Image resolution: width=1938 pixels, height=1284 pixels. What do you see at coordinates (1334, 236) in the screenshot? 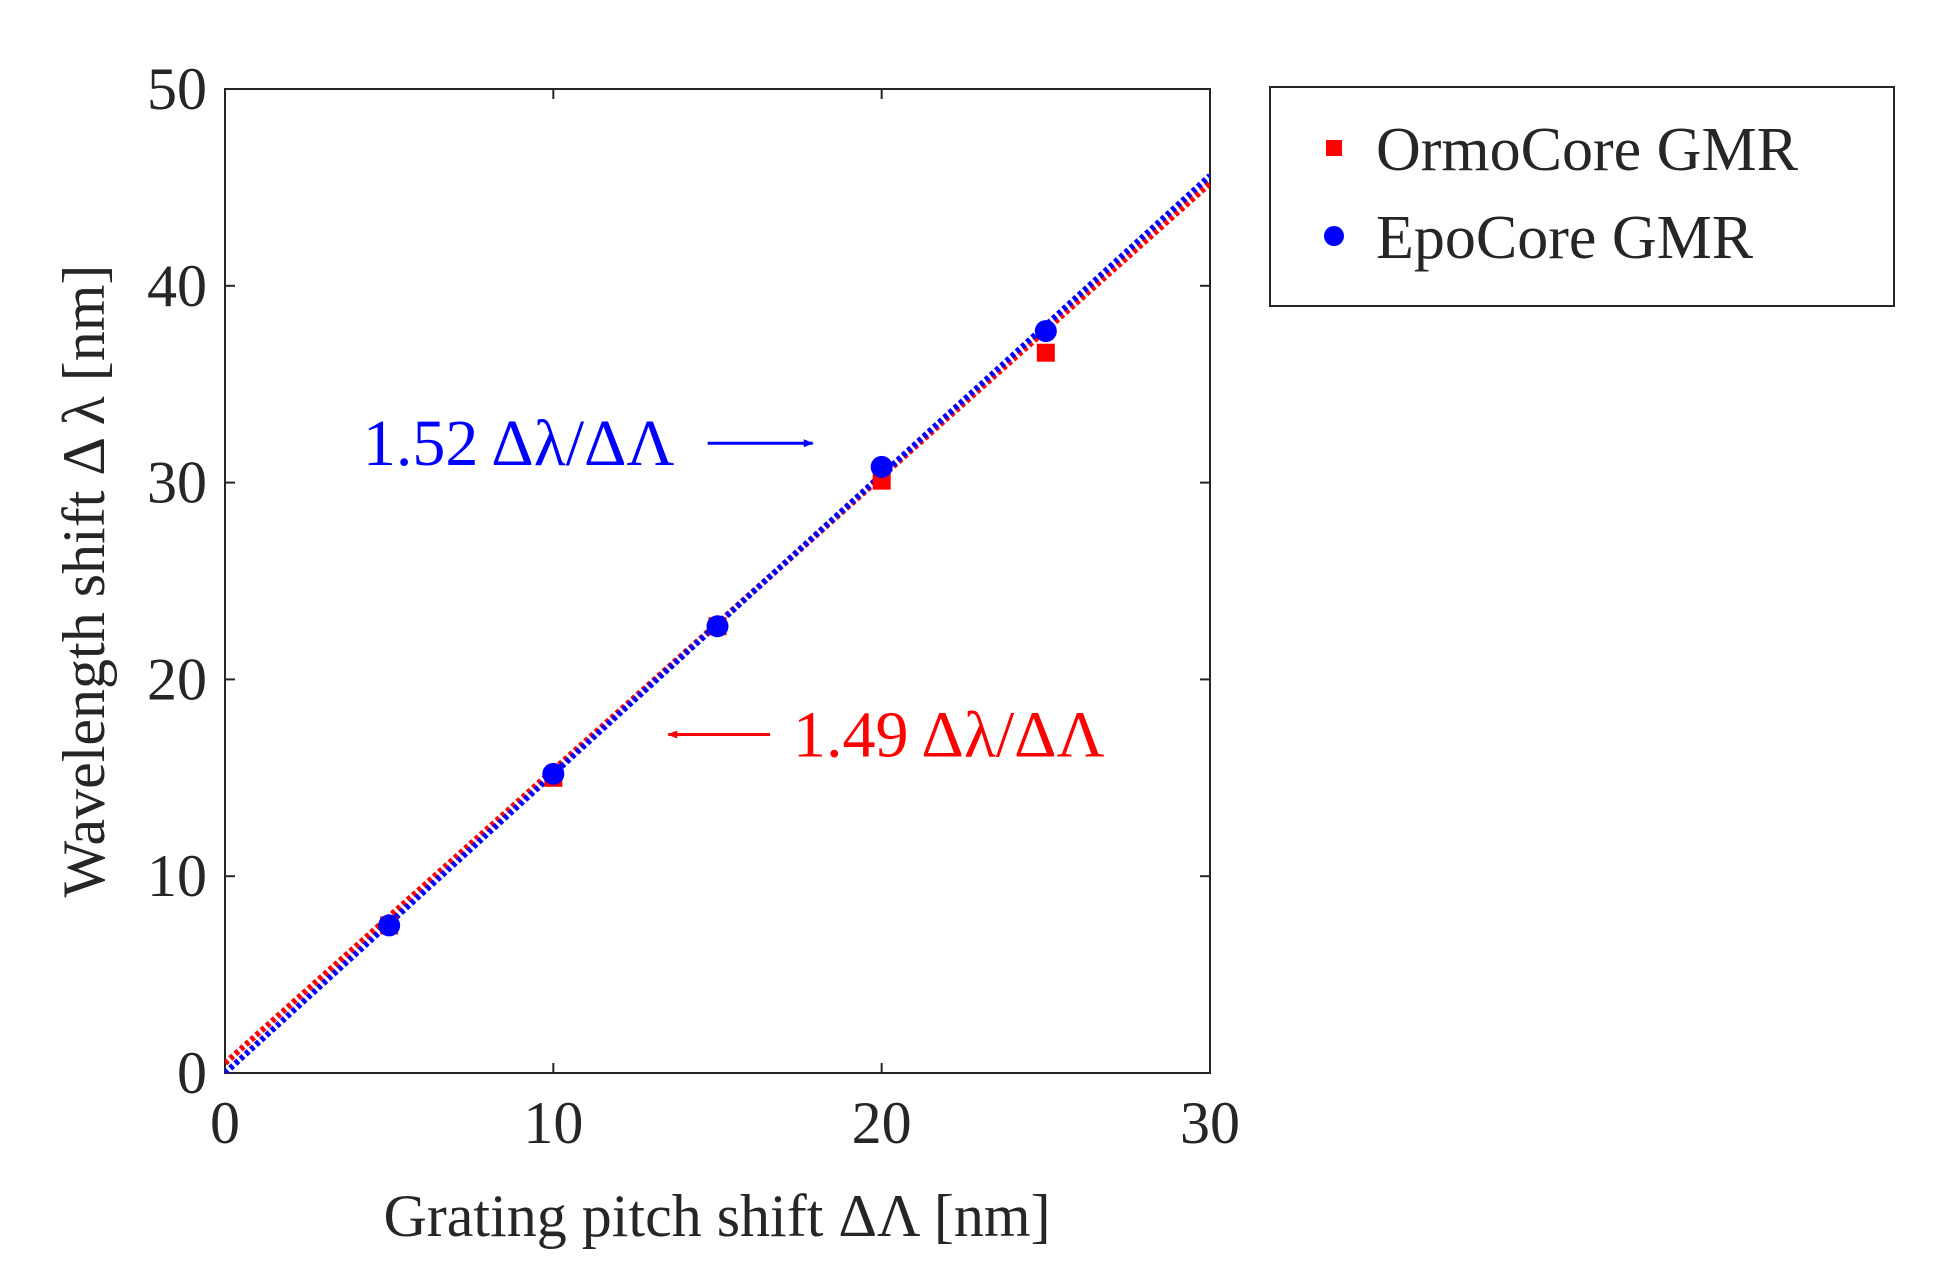
I see `legend-marker-epocore-gmr` at bounding box center [1334, 236].